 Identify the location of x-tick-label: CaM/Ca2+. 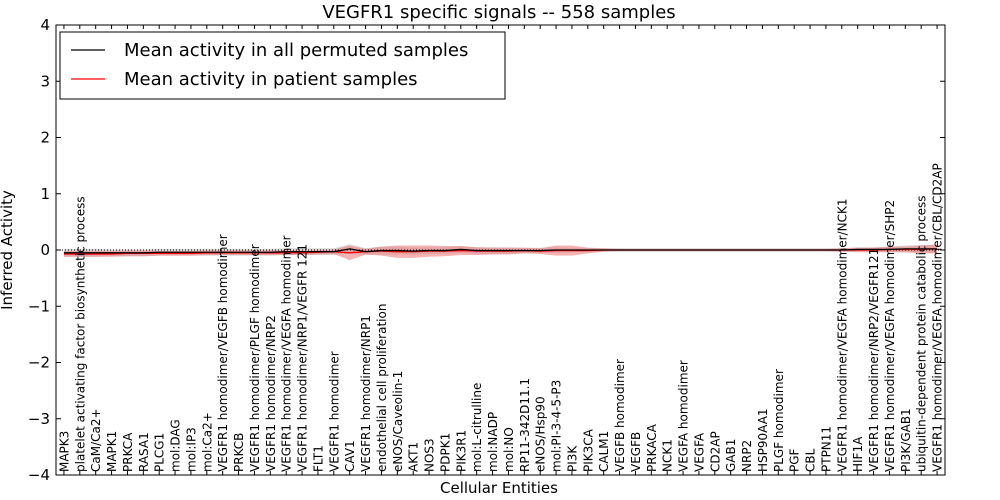
(96, 440).